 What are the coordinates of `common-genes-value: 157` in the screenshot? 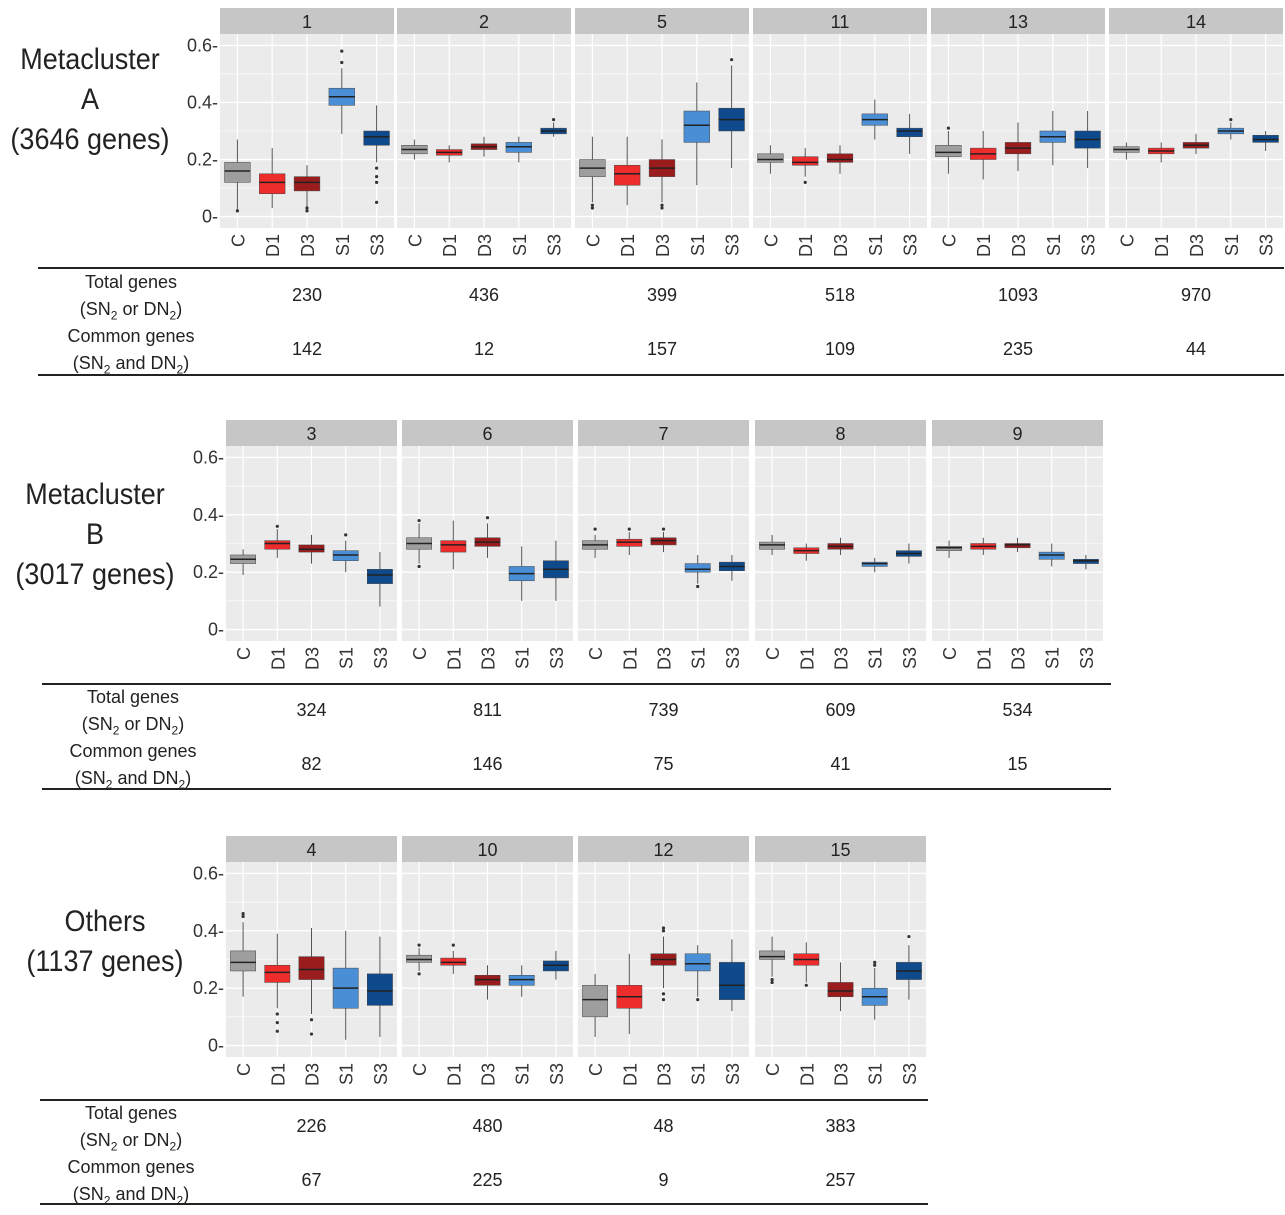 It's located at (662, 349).